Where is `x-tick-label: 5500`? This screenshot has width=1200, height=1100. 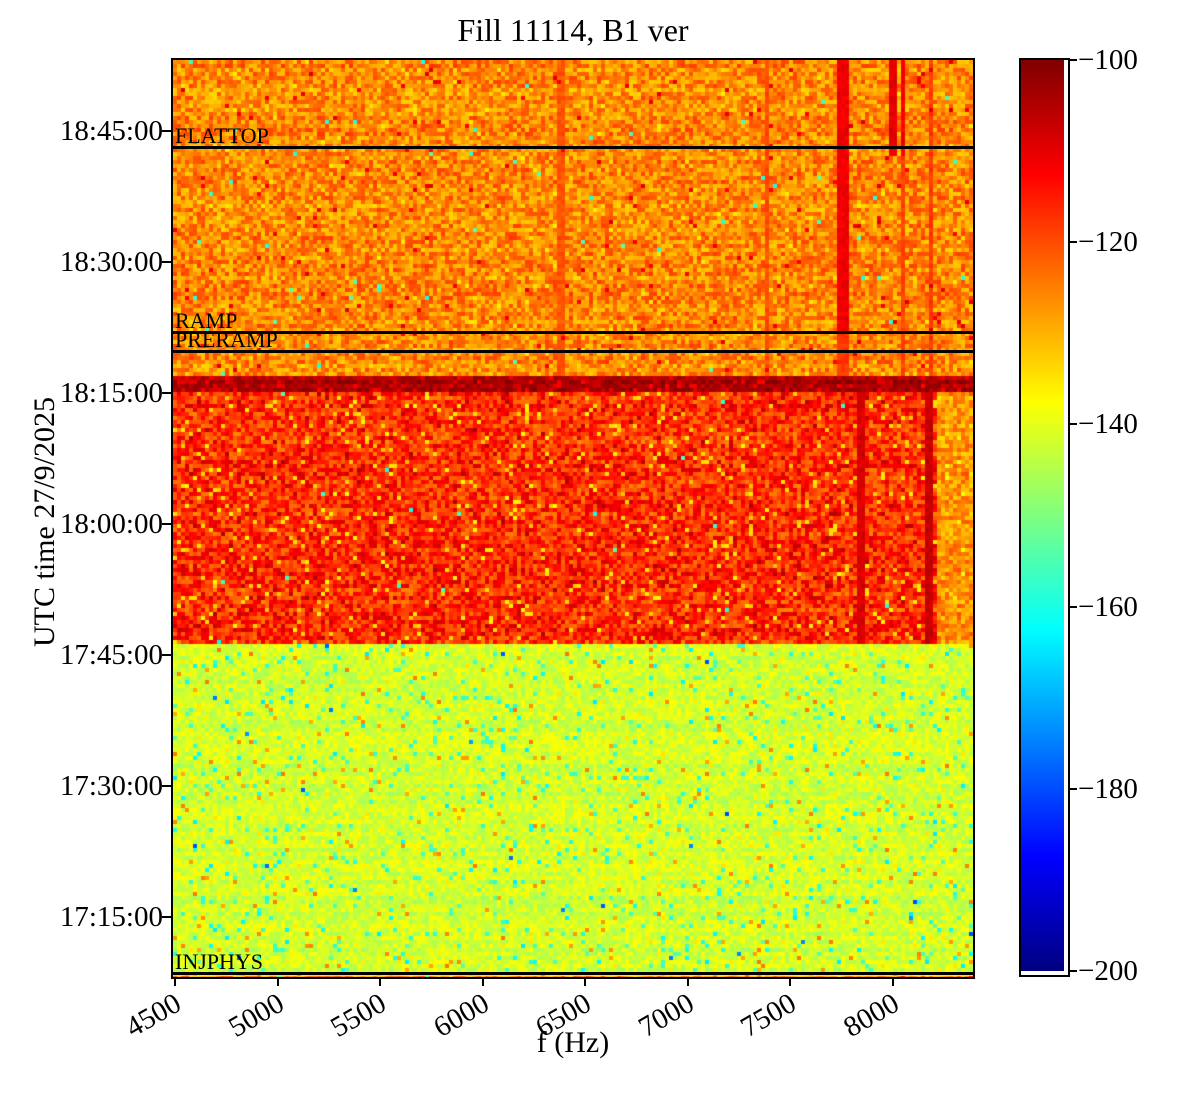 x-tick-label: 5500 is located at coordinates (358, 1015).